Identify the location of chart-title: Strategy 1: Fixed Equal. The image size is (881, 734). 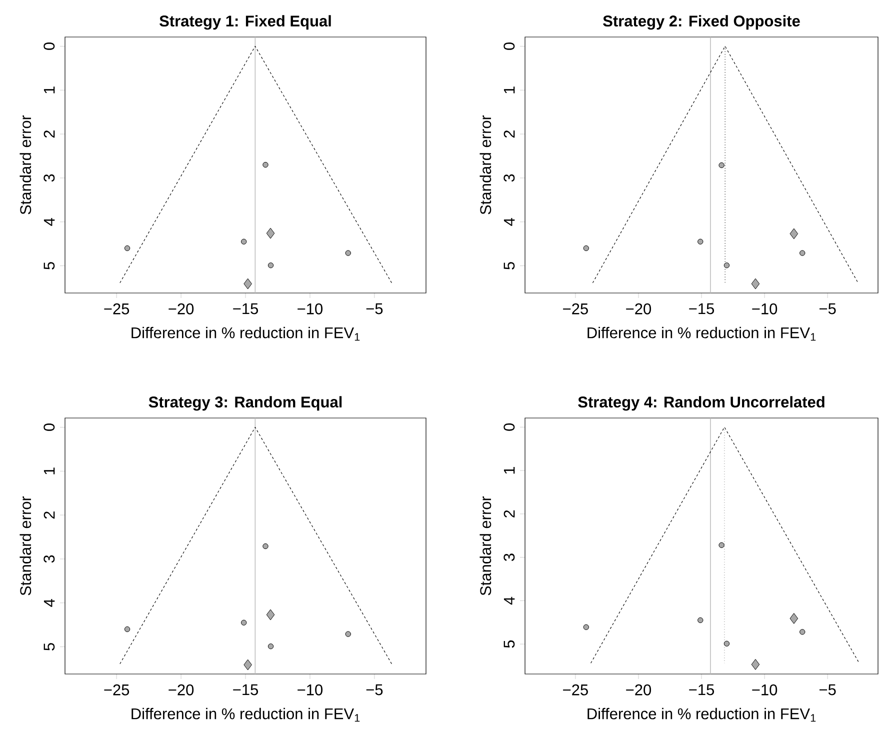
(245, 22).